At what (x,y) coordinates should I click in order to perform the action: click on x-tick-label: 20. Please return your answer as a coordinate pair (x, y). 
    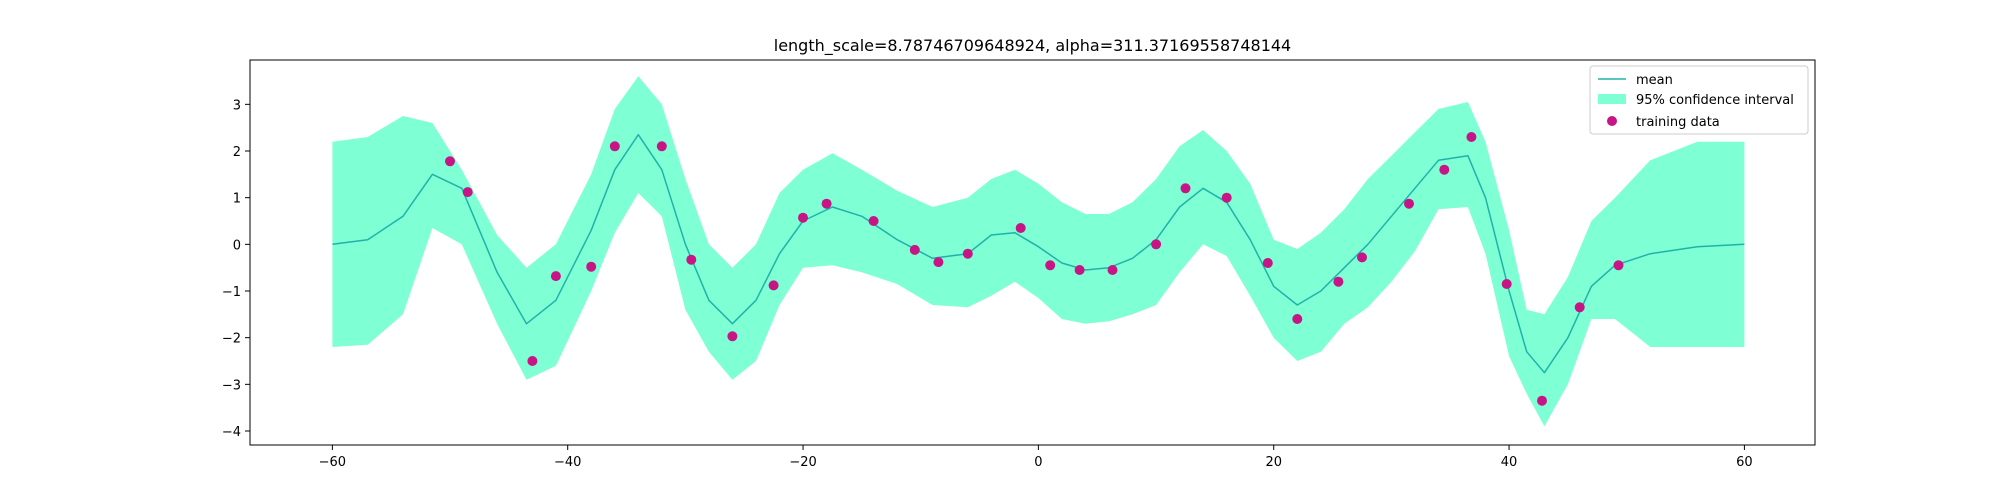
    Looking at the image, I should click on (1273, 462).